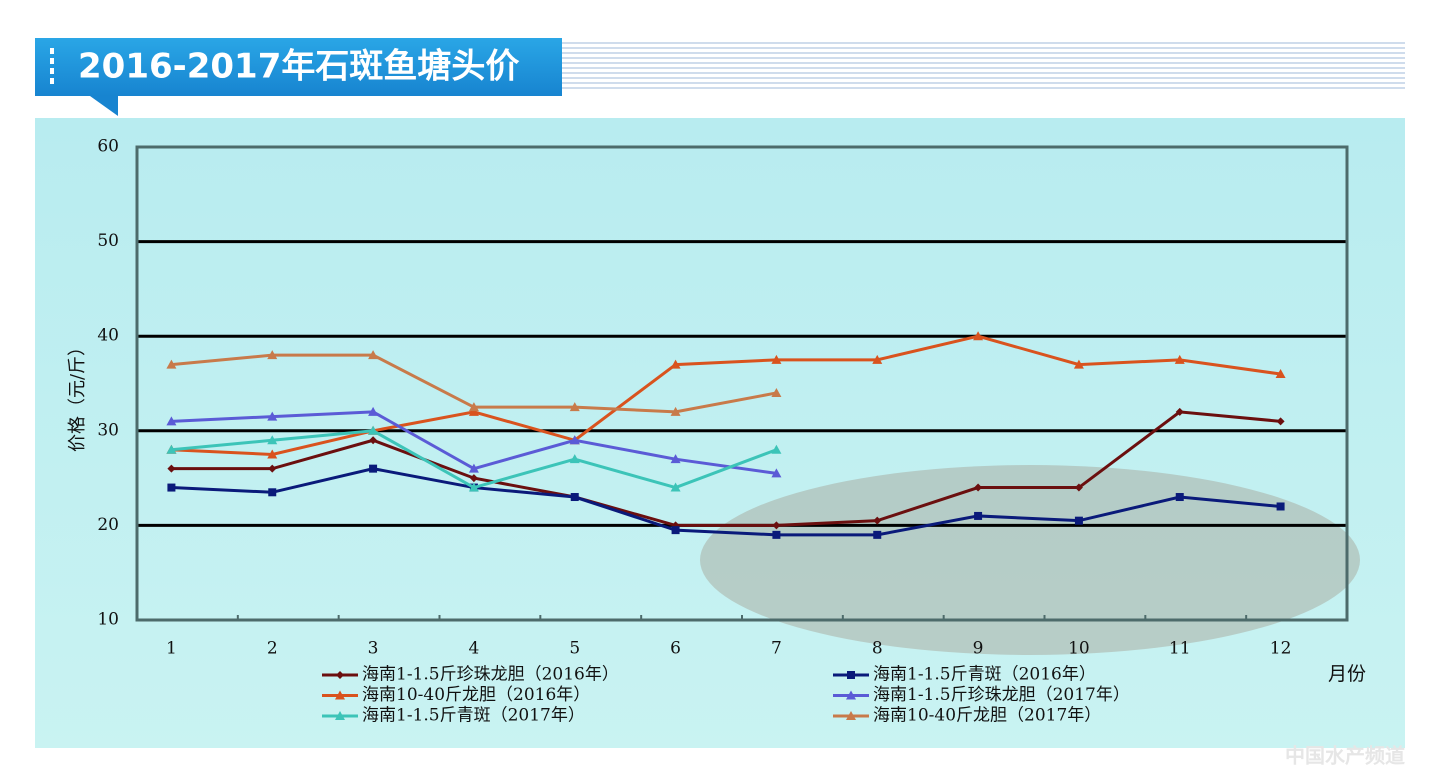 This screenshot has width=1441, height=784. I want to click on chart-title: 2016-2017年石斑鱼塘头价, so click(298, 67).